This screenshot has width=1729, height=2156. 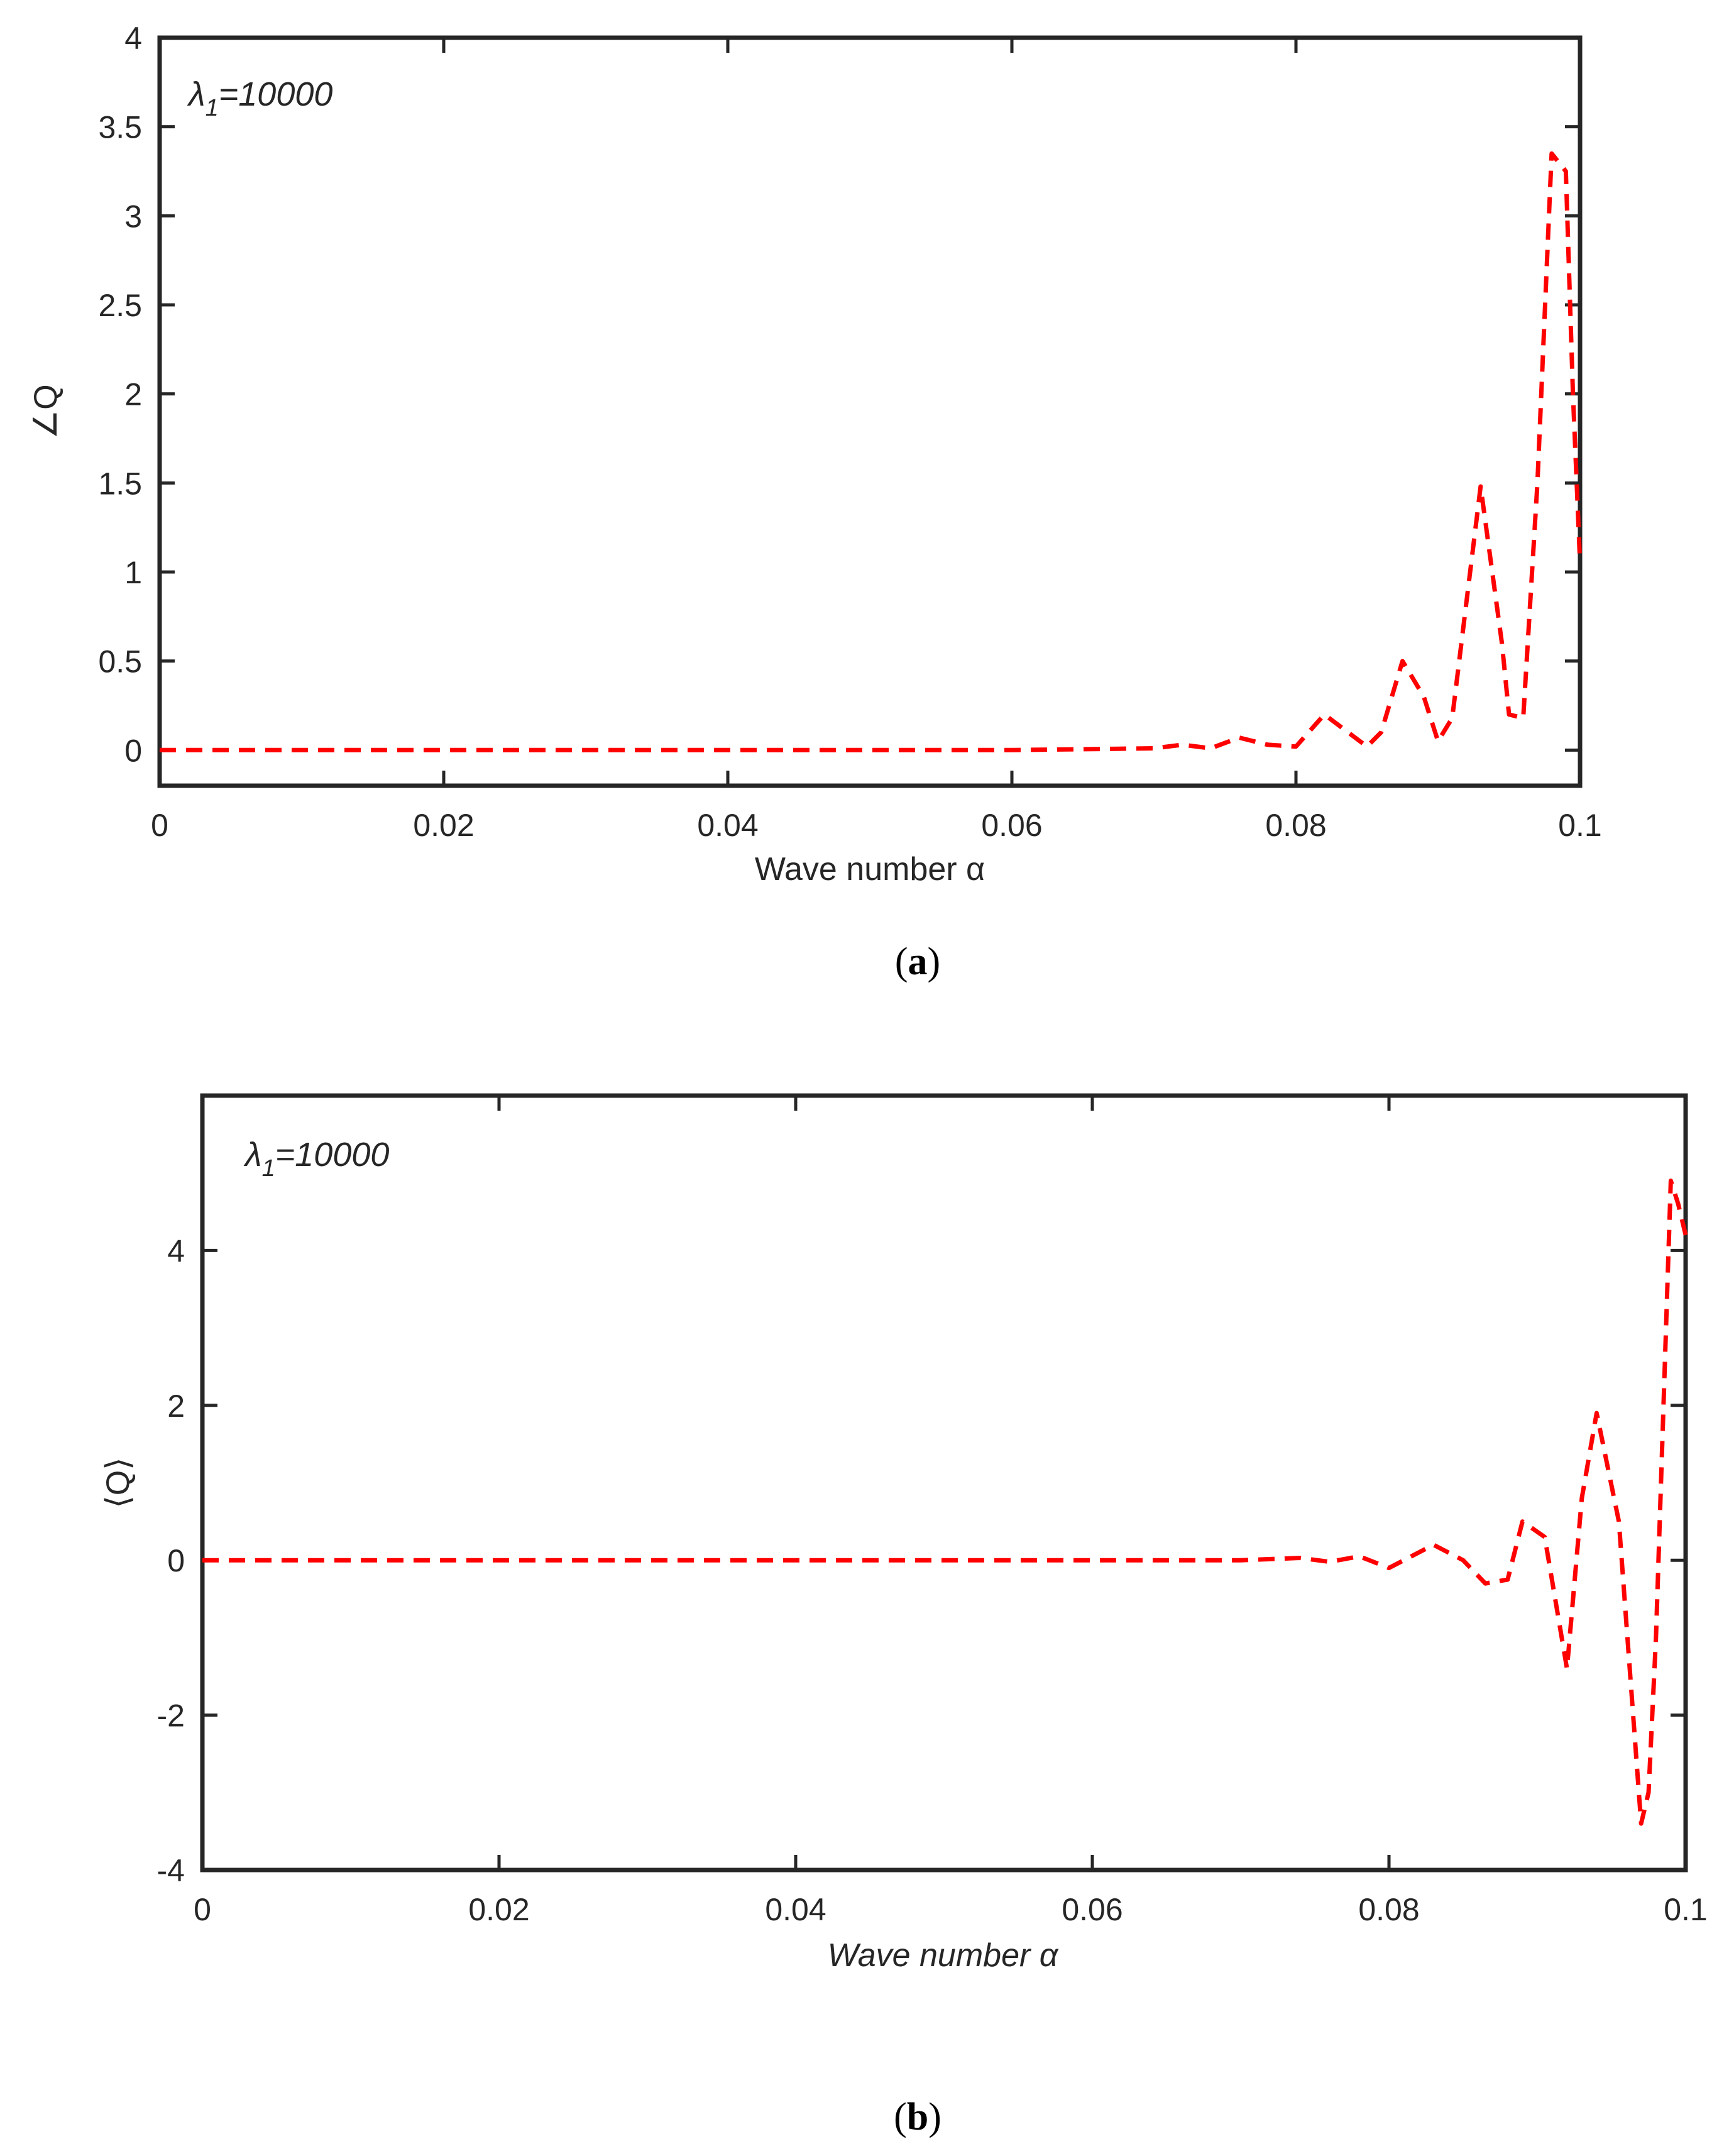 I want to click on x-tick-label-b: 0.04, so click(x=795, y=1909).